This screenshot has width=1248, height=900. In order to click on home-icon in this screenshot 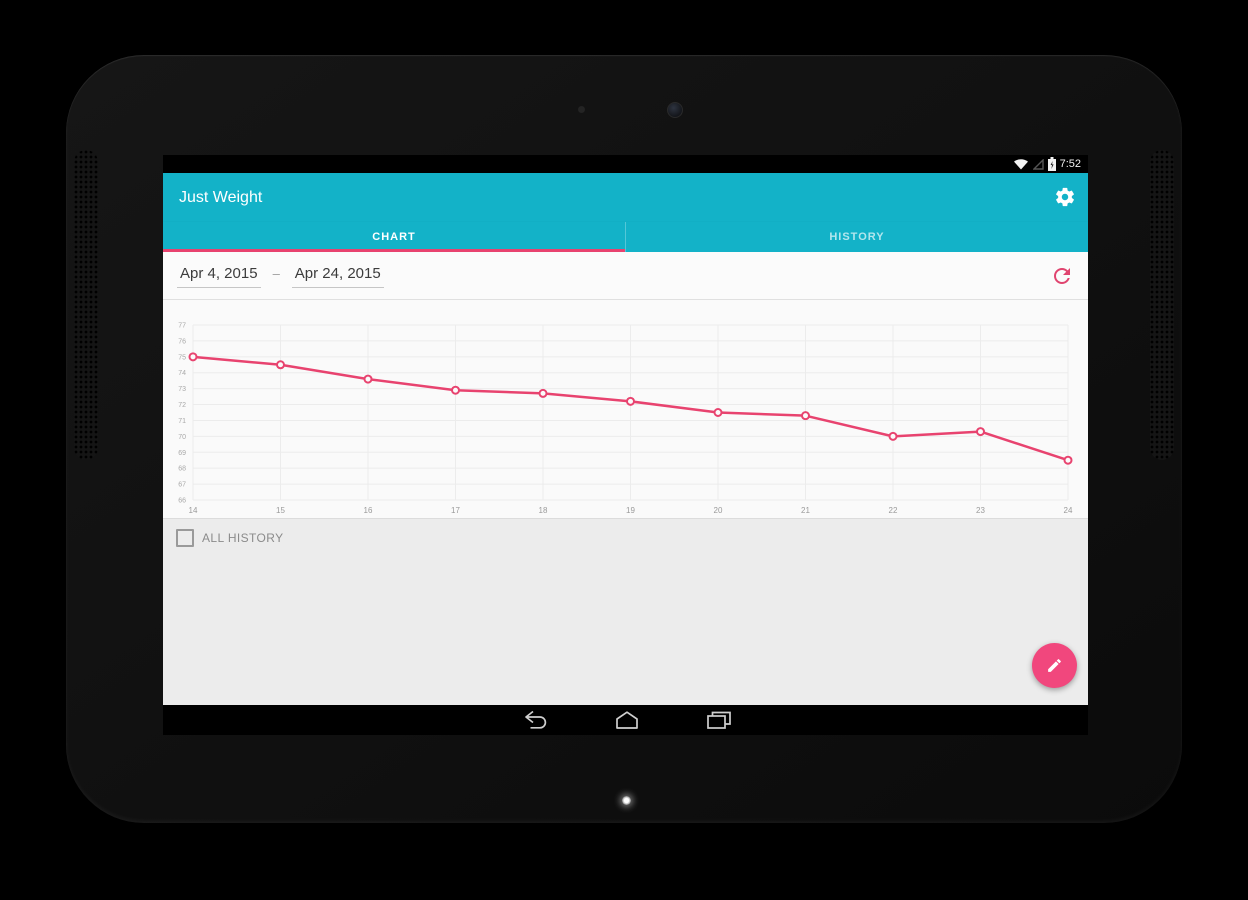, I will do `click(627, 720)`.